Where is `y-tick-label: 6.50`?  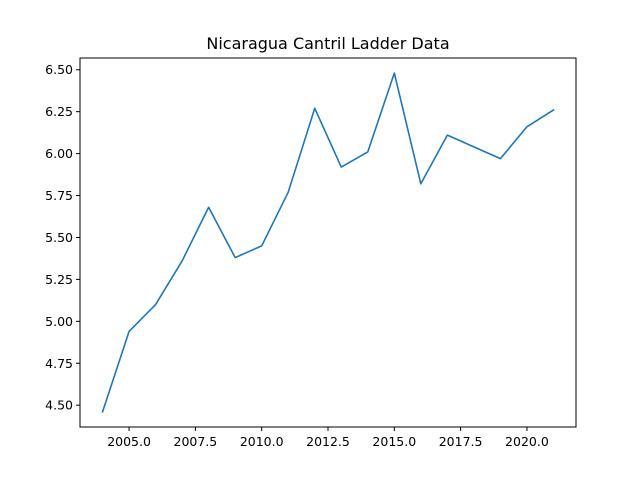 y-tick-label: 6.50 is located at coordinates (59, 69).